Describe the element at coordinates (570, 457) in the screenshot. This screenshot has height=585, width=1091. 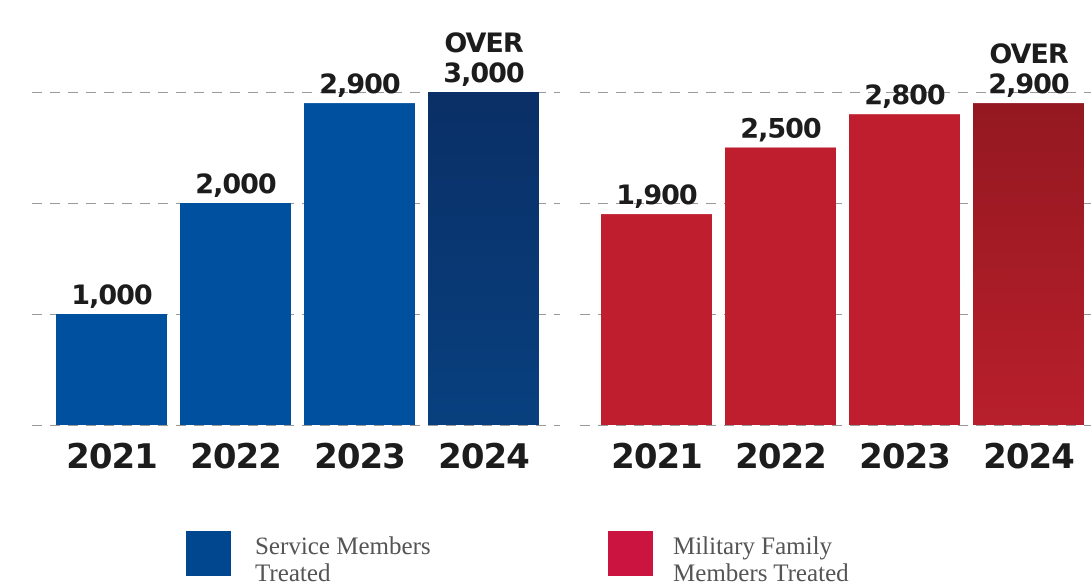
I see `x-tick-labels: 2021 2022 2023 2024 2021 2022 2023 2024` at that location.